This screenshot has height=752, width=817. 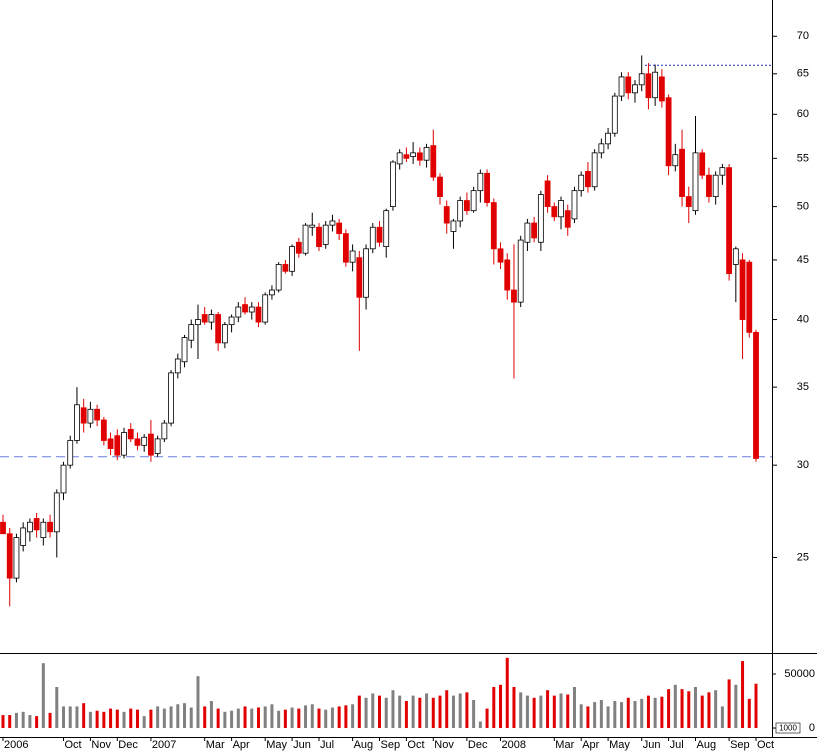 I want to click on y-tick-label: 60, so click(x=803, y=114).